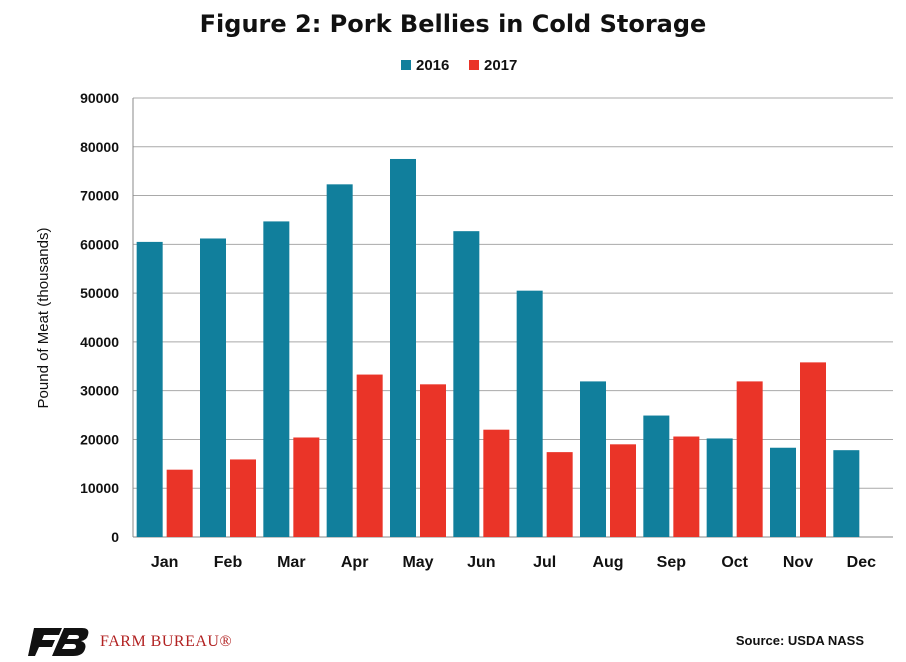  What do you see at coordinates (559, 494) in the screenshot?
I see `bar-2017-jul` at bounding box center [559, 494].